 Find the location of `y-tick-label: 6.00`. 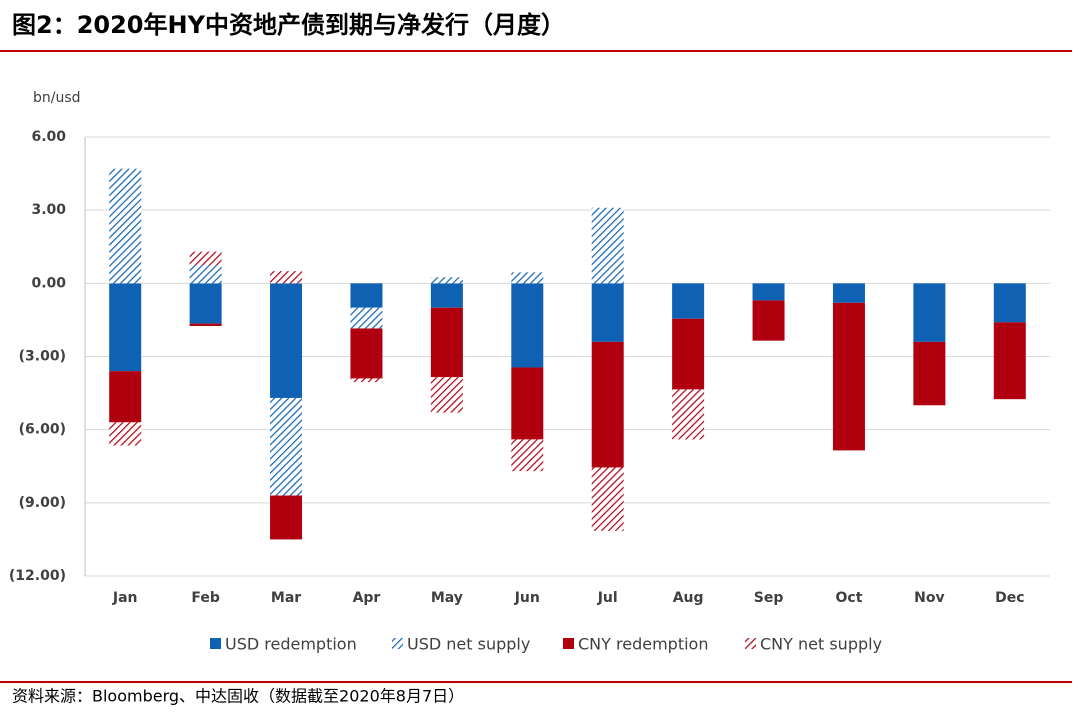

y-tick-label: 6.00 is located at coordinates (48, 137).